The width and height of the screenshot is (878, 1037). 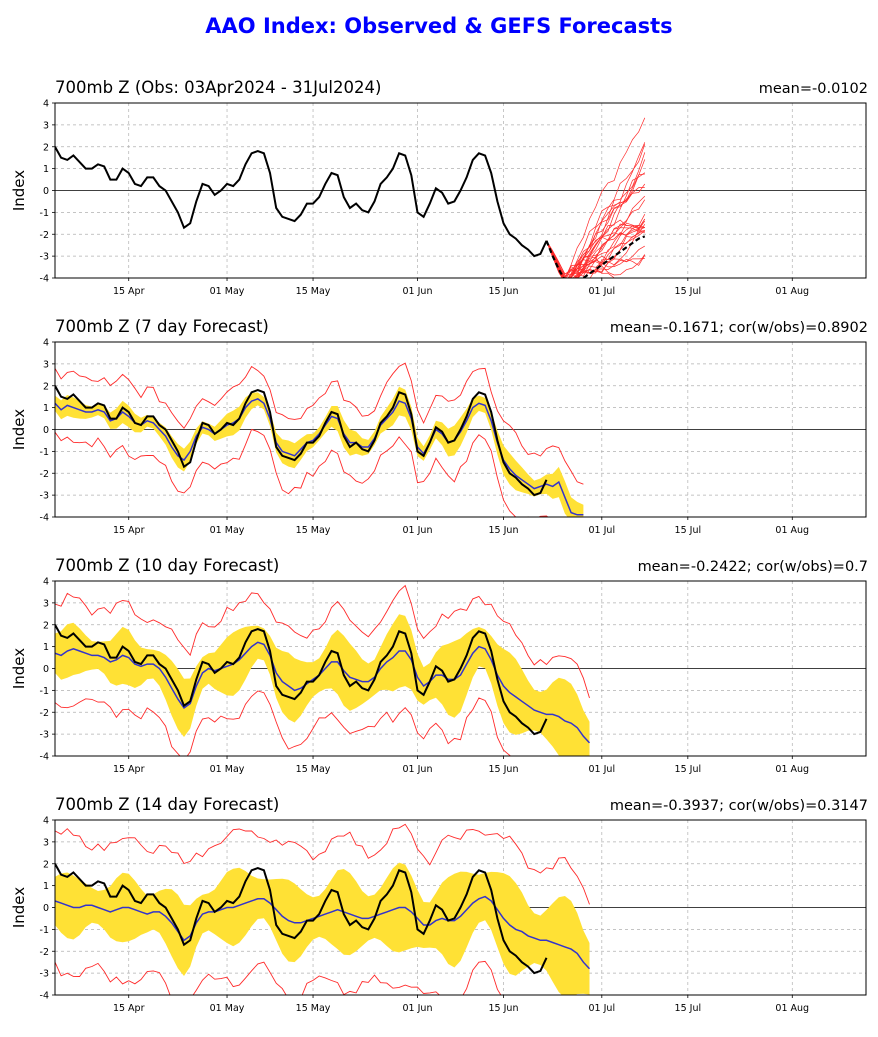 I want to click on panel-title: 700mb Z (14 day Forecast), so click(x=167, y=804).